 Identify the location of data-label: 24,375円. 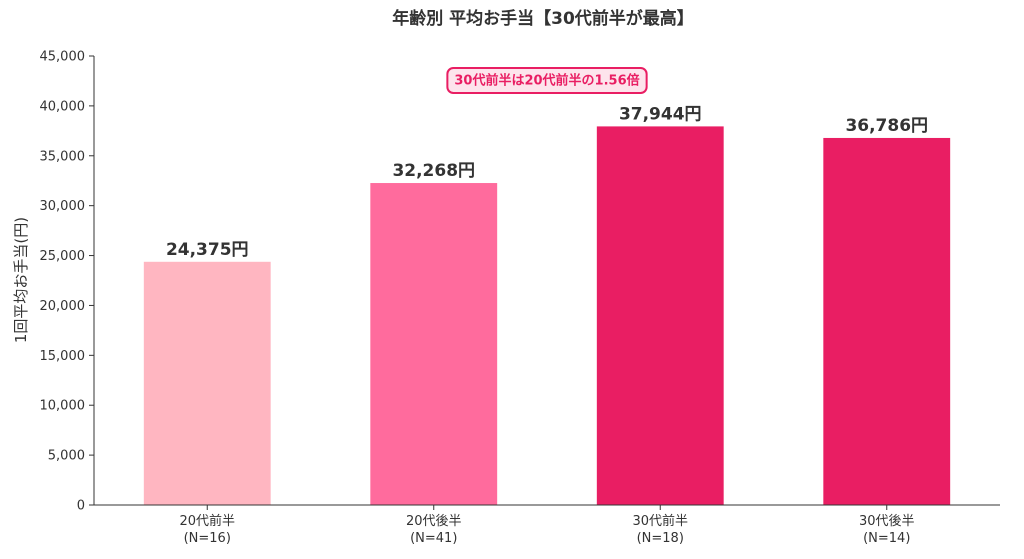
(207, 250).